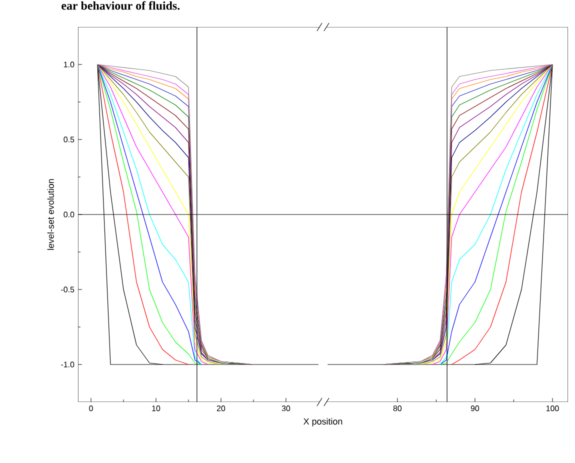  What do you see at coordinates (323, 422) in the screenshot?
I see `x-axis-title: X position` at bounding box center [323, 422].